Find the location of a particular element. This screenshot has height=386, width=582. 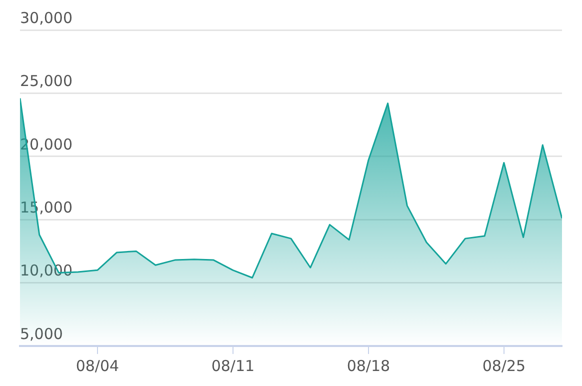

y-tick-label: 30,000 is located at coordinates (46, 17).